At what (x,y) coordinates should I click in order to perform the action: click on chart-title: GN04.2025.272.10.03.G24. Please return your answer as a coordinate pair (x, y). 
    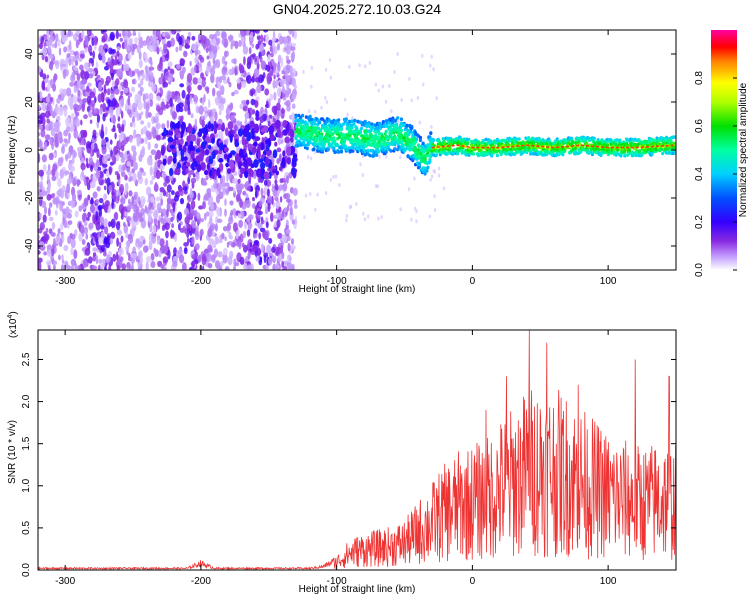
    Looking at the image, I should click on (357, 9).